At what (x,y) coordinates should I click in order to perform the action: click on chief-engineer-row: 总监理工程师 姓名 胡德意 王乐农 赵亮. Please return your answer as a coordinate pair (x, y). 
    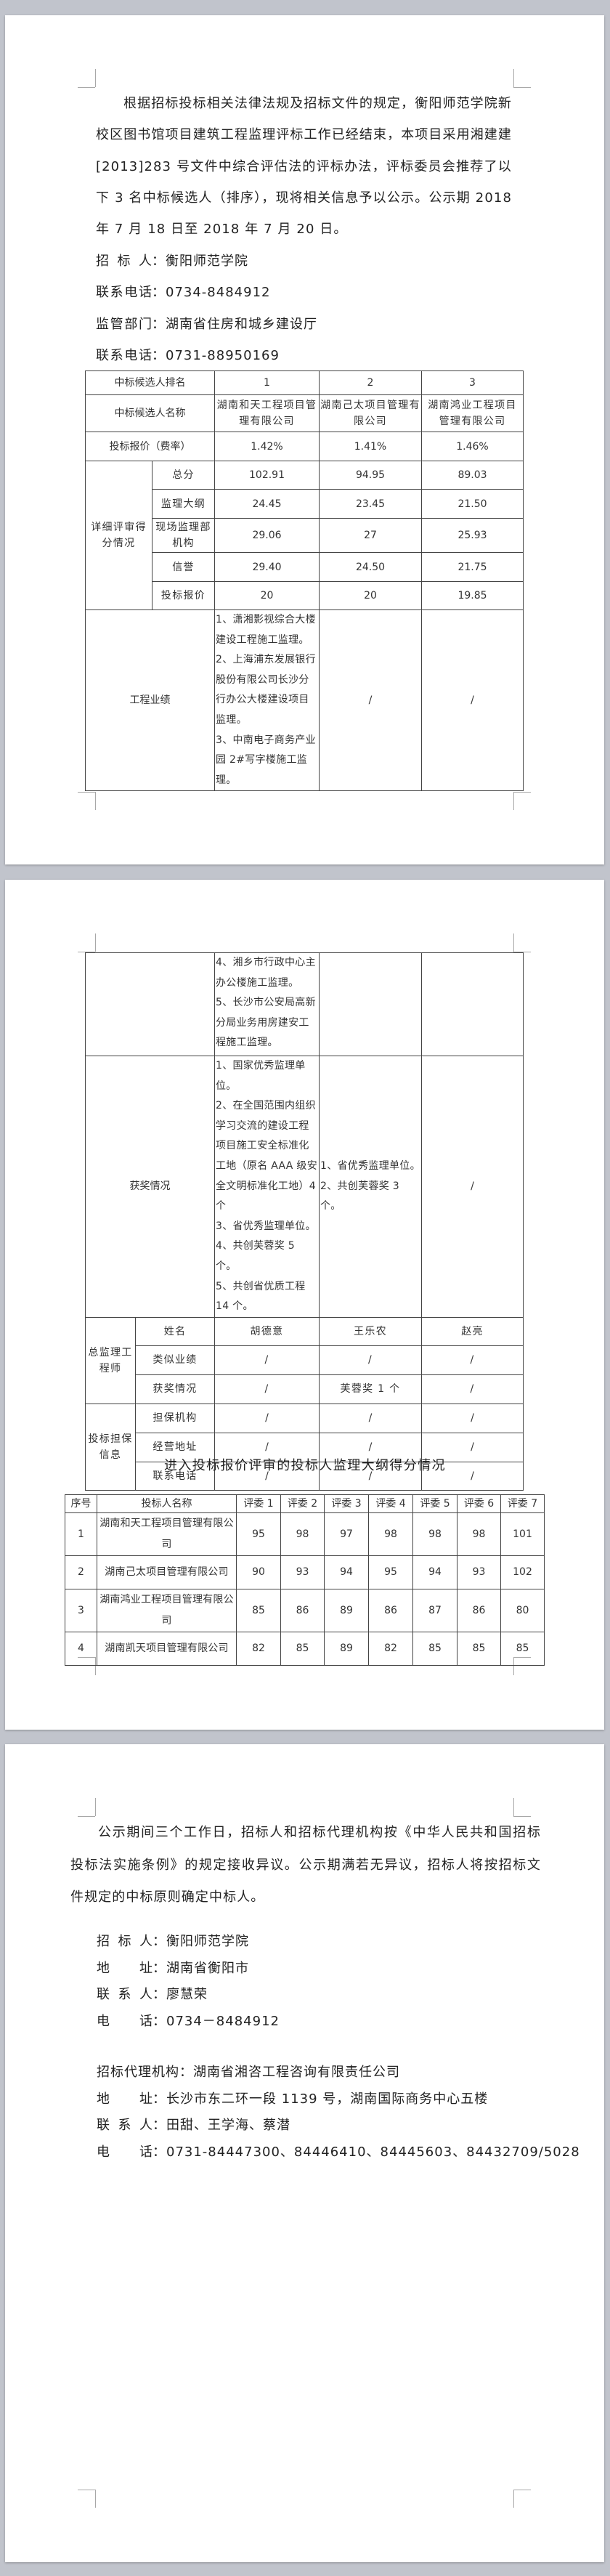
    Looking at the image, I should click on (304, 1360).